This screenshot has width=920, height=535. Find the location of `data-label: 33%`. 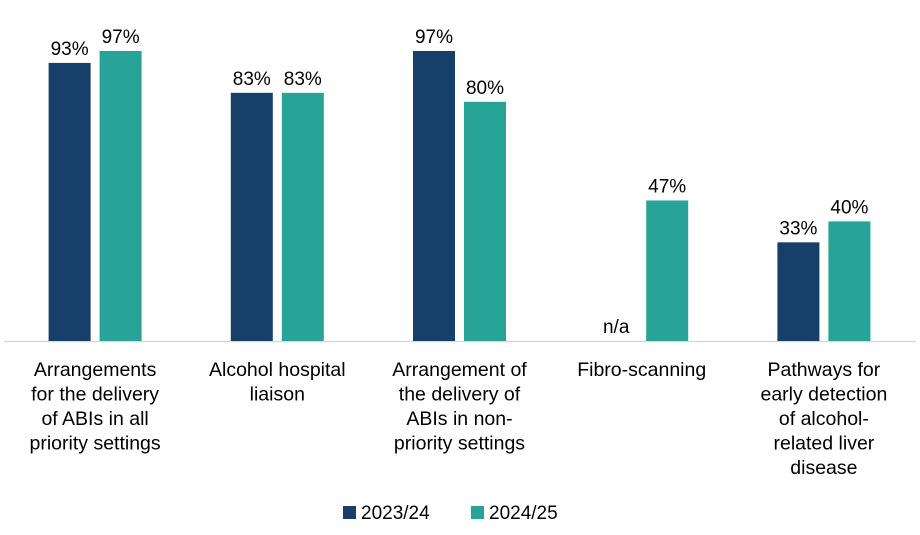

data-label: 33% is located at coordinates (798, 228).